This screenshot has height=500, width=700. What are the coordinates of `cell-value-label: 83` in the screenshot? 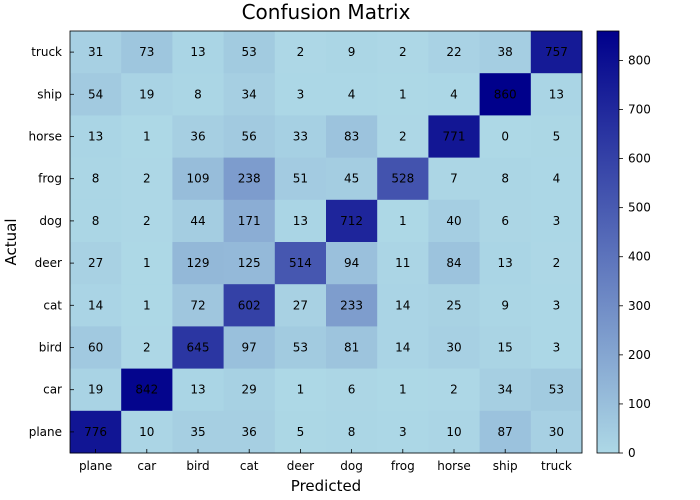 It's located at (351, 137).